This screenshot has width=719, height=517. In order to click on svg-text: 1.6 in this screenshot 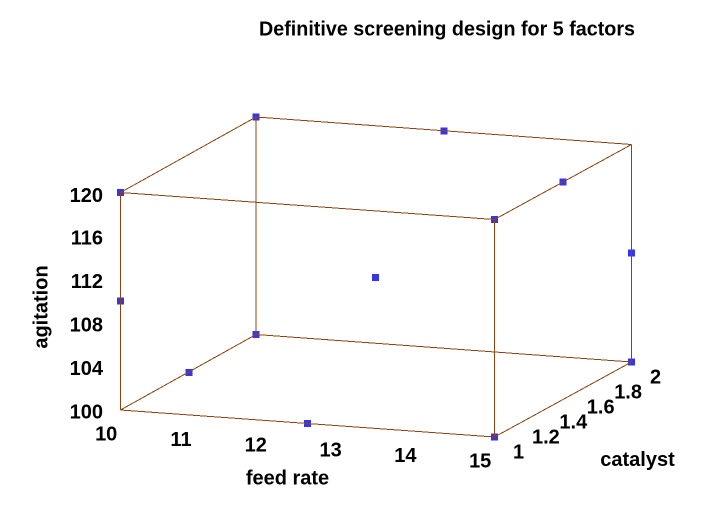, I will do `click(601, 408)`.